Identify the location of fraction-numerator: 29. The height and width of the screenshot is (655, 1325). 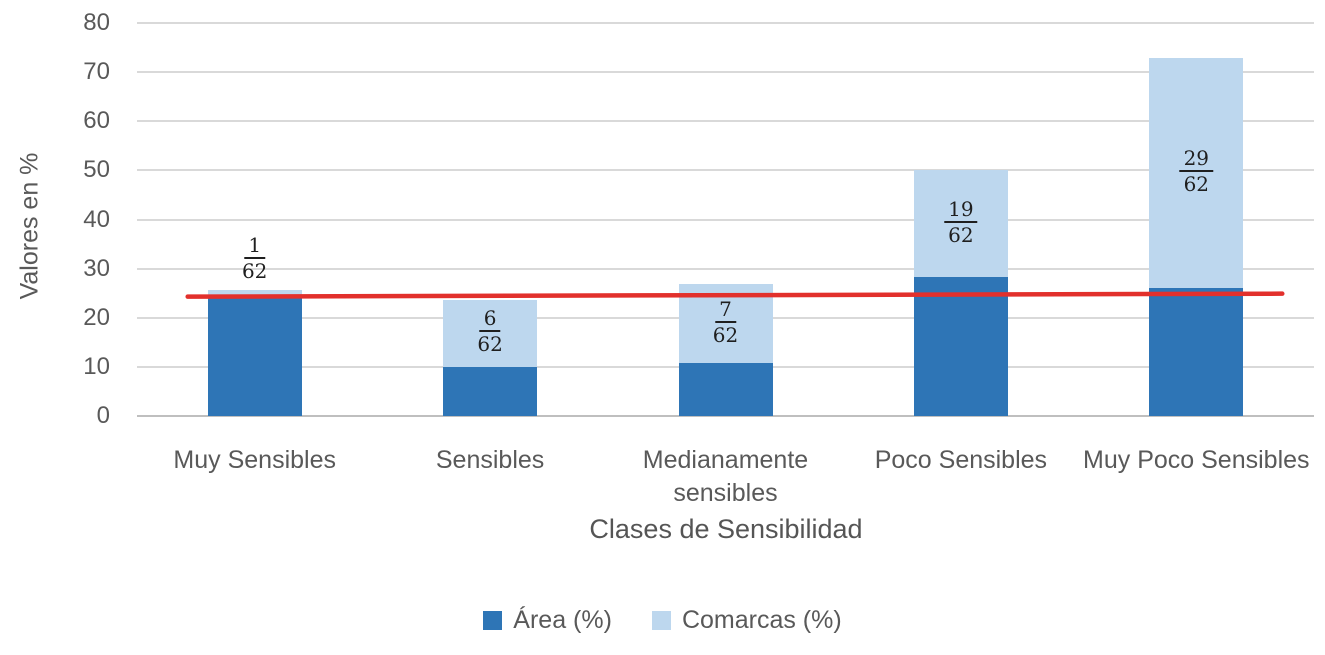
(1196, 160).